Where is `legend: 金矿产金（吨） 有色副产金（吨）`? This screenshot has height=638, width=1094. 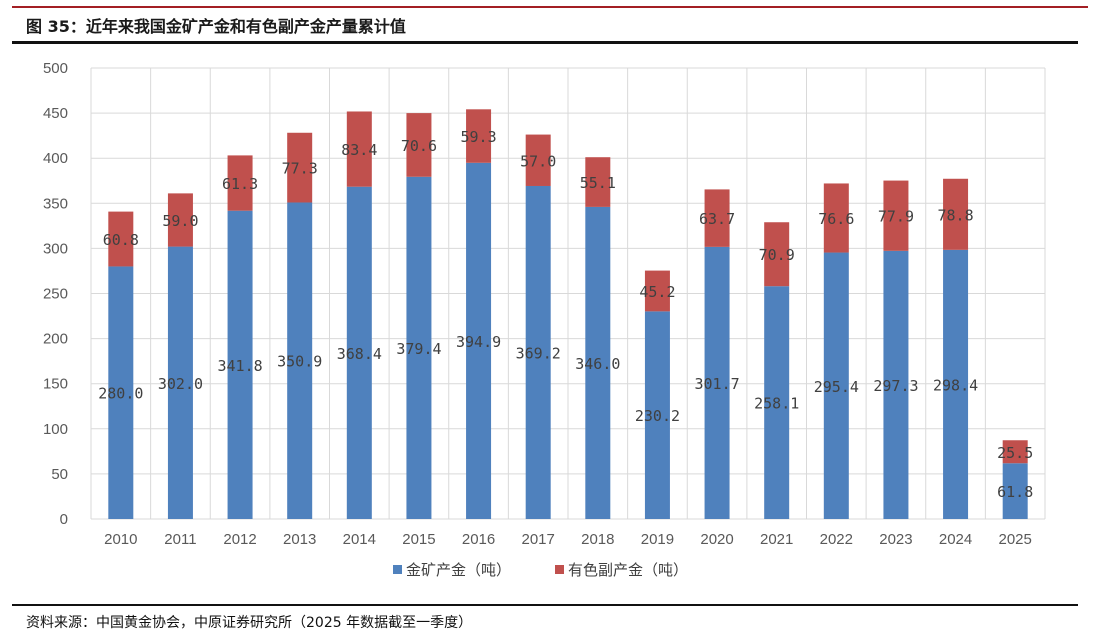
legend: 金矿产金（吨） 有色副产金（吨） is located at coordinates (540, 570).